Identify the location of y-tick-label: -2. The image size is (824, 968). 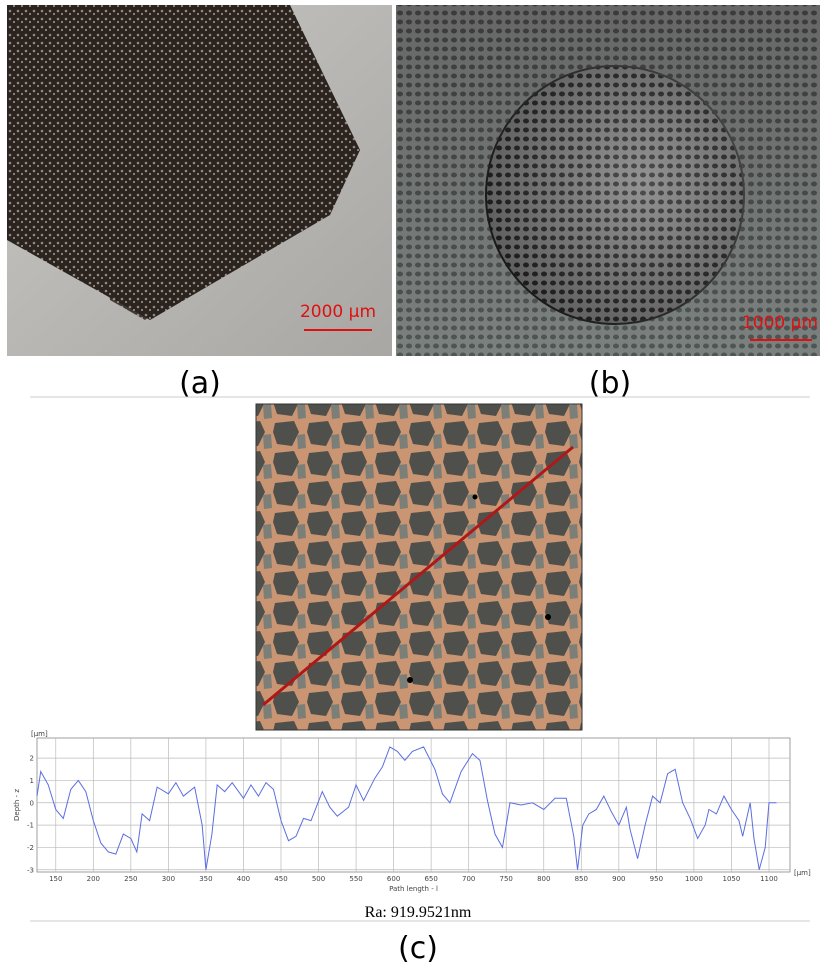
(30, 848).